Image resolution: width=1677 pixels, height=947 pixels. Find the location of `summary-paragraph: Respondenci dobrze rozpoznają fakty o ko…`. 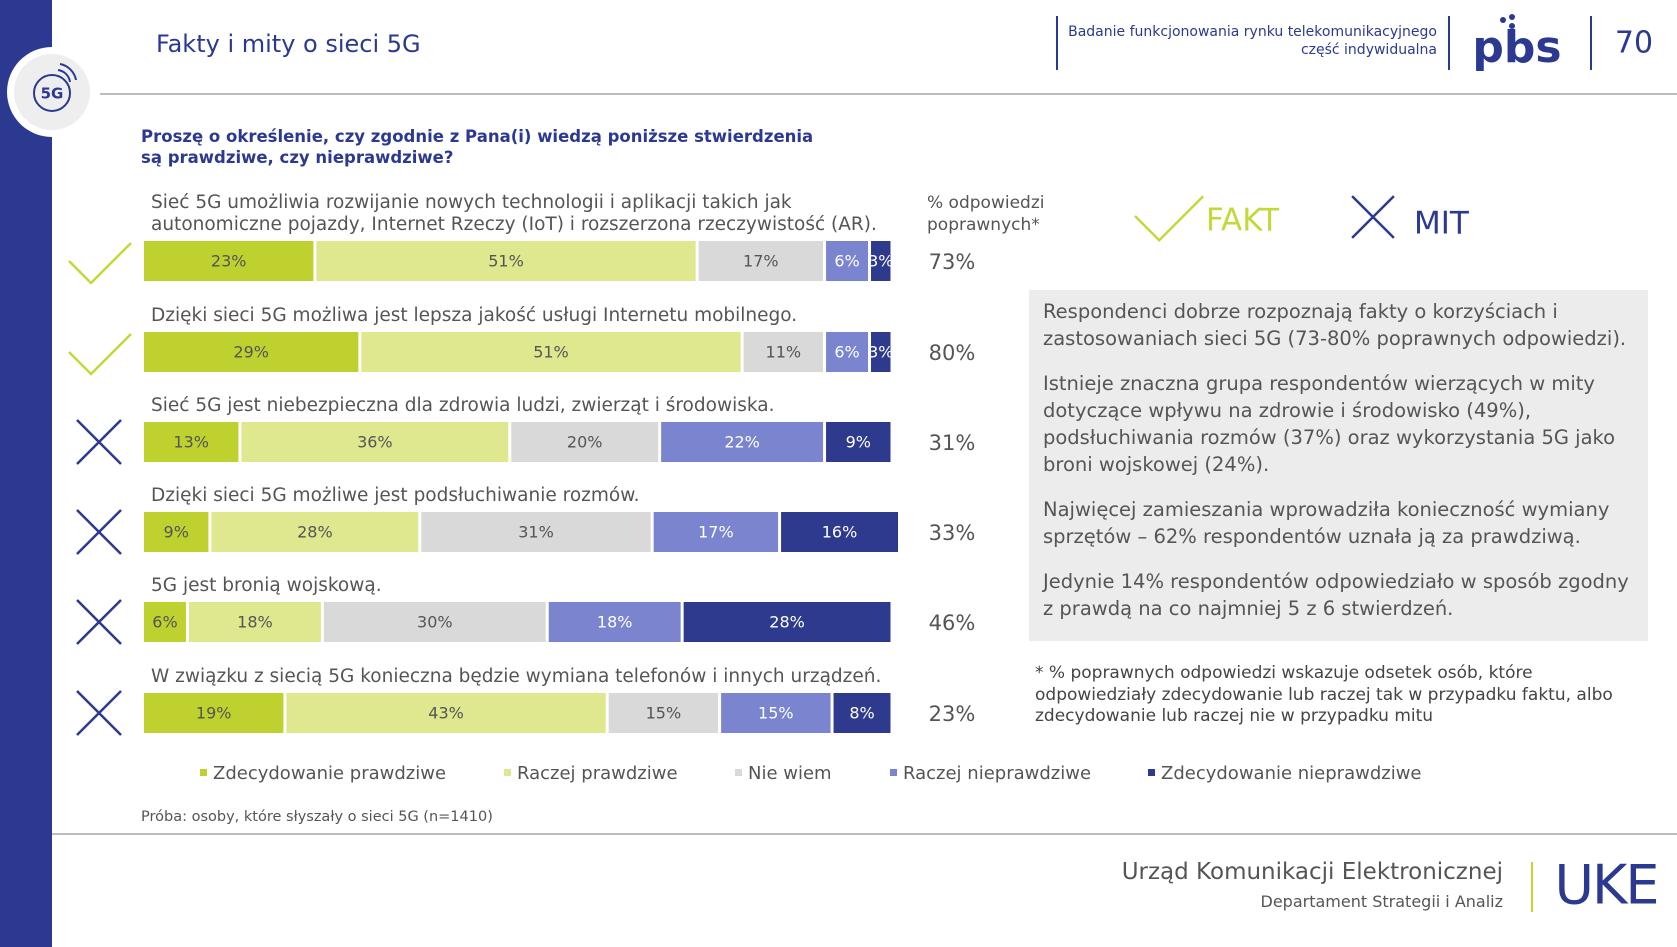

summary-paragraph: Respondenci dobrze rozpoznają fakty o ko… is located at coordinates (1335, 325).